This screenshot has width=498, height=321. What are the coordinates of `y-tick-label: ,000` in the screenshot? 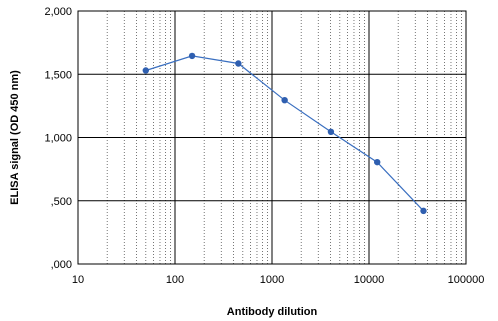 It's located at (61, 265).